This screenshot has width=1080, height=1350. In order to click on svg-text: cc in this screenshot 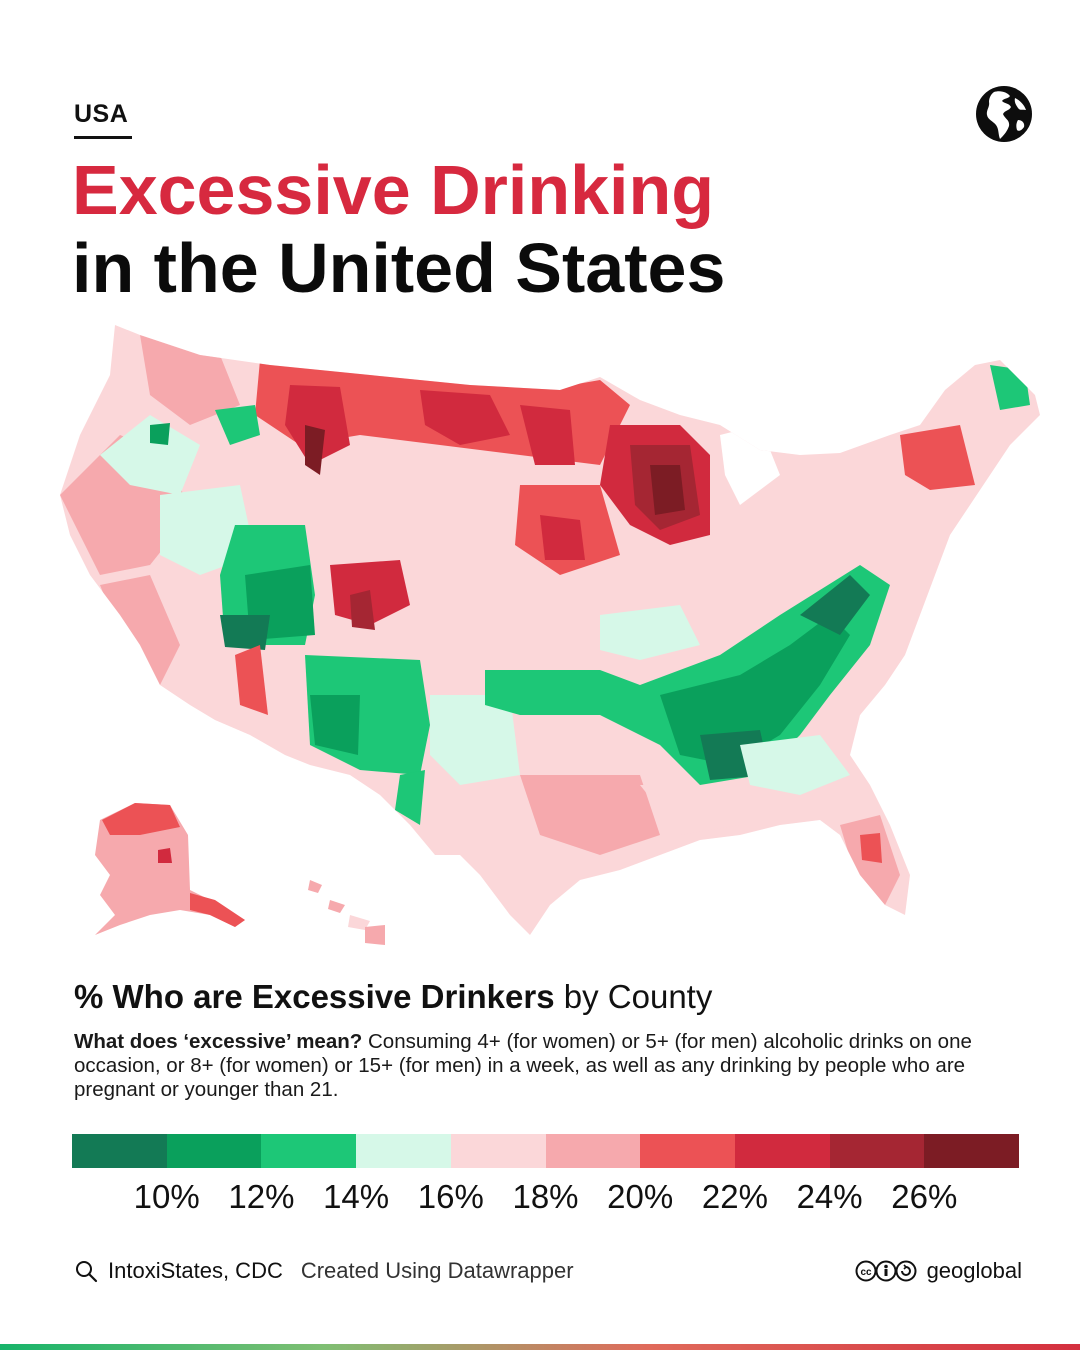, I will do `click(866, 1272)`.